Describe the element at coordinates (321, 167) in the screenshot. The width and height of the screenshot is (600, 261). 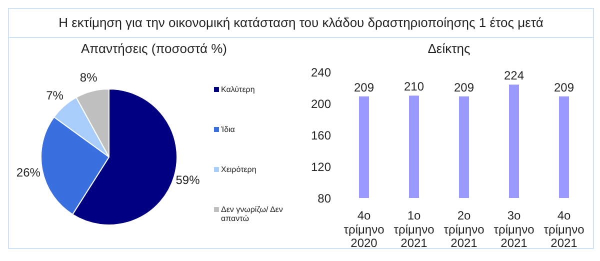
I see `y-tick-label: 120` at that location.